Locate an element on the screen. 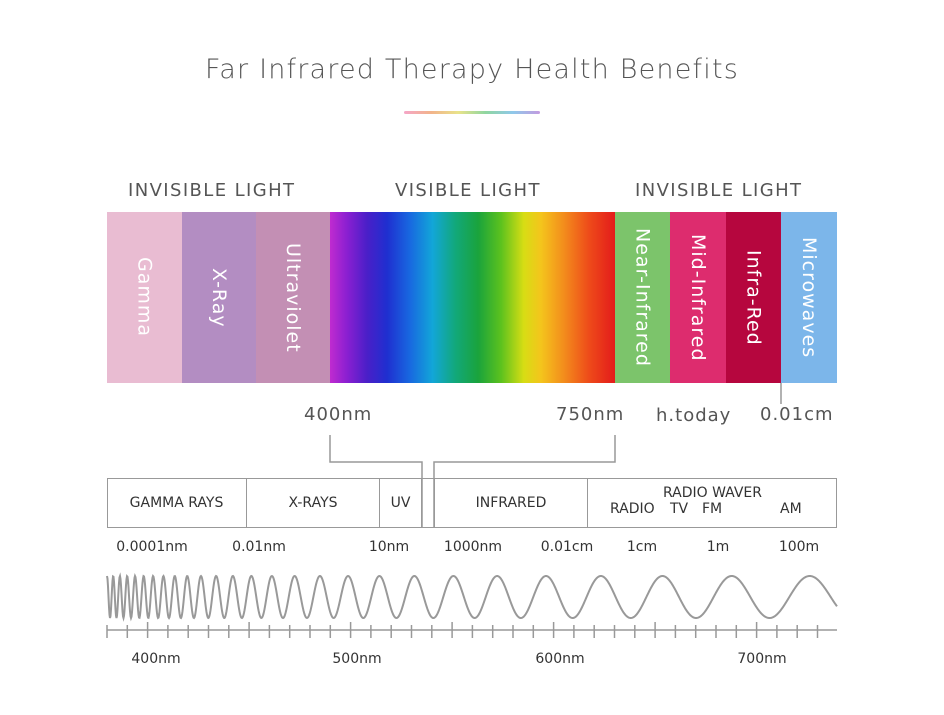 Image resolution: width=944 pixels, height=715 pixels. marker-0.01cm: 0.01cm is located at coordinates (797, 414).